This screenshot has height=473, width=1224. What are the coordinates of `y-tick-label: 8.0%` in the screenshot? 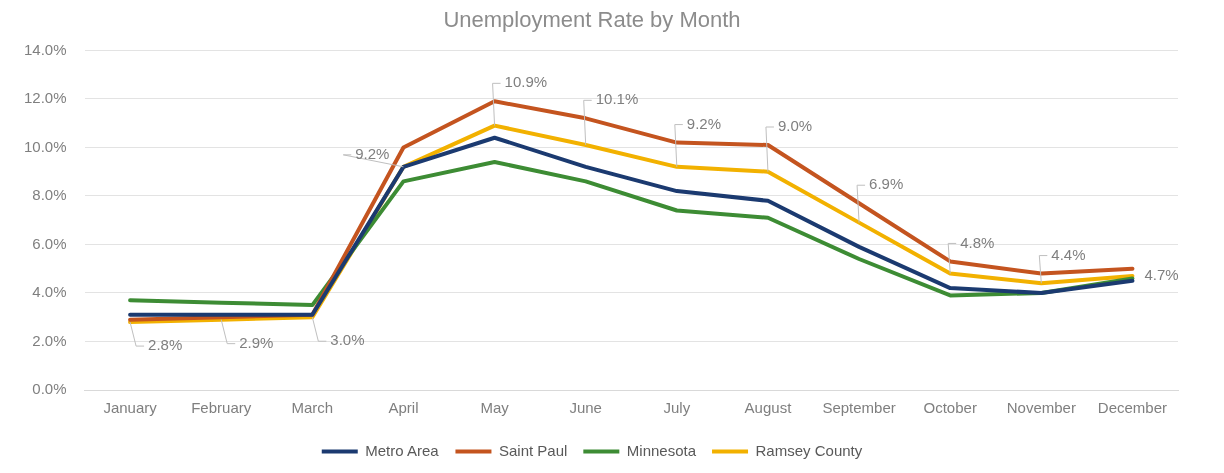 It's located at (49, 195).